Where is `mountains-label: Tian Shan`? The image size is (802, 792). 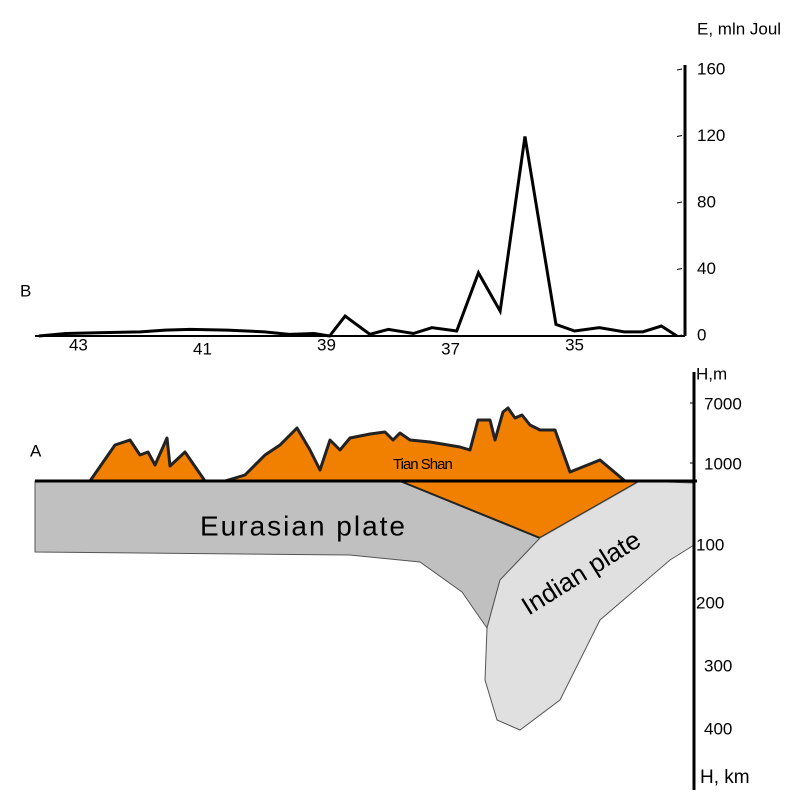 mountains-label: Tian Shan is located at coordinates (422, 464).